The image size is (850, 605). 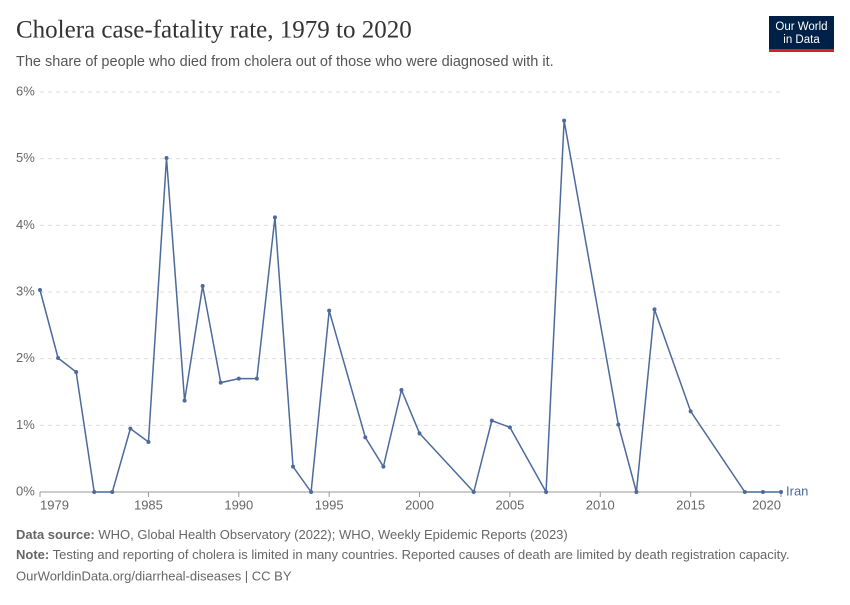 I want to click on x-tick-label: 2015, so click(x=690, y=504).